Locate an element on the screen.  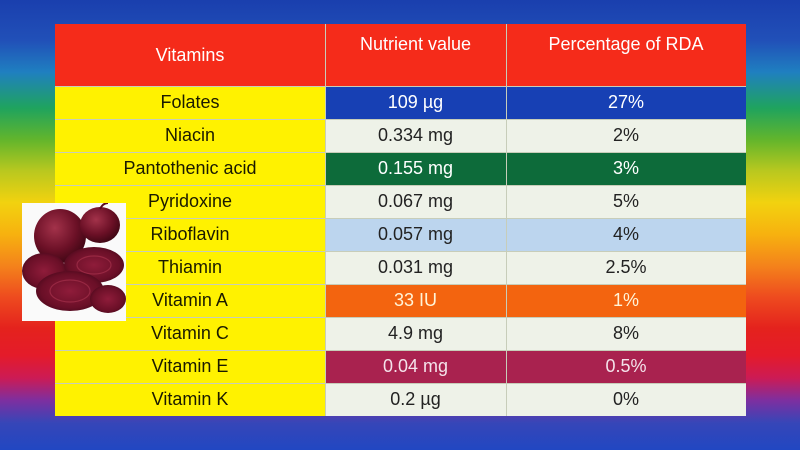
header-percentage-rda: Percentage of RDA is located at coordinates (626, 55).